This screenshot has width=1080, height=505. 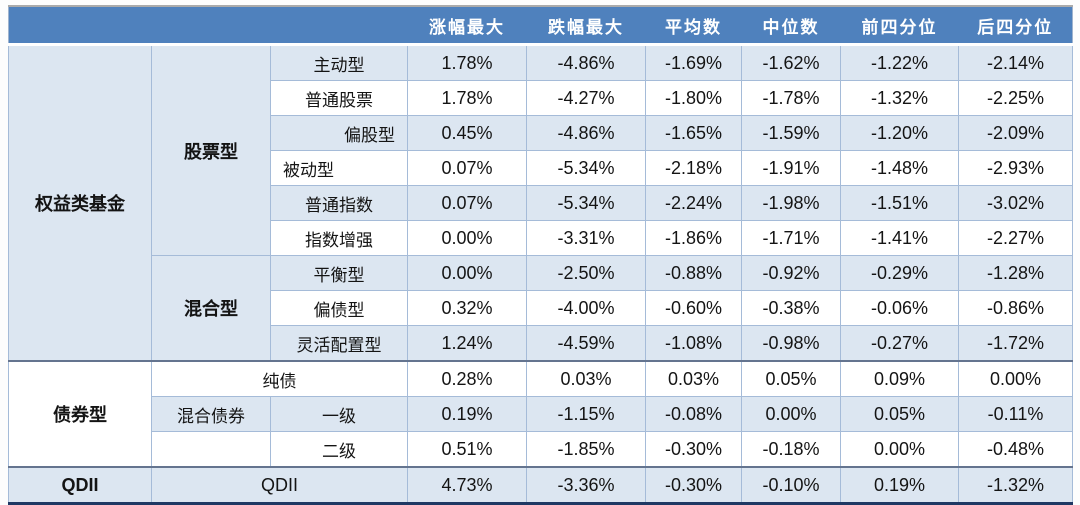 I want to click on col-header-max-gain: 涨幅最大, so click(x=467, y=26).